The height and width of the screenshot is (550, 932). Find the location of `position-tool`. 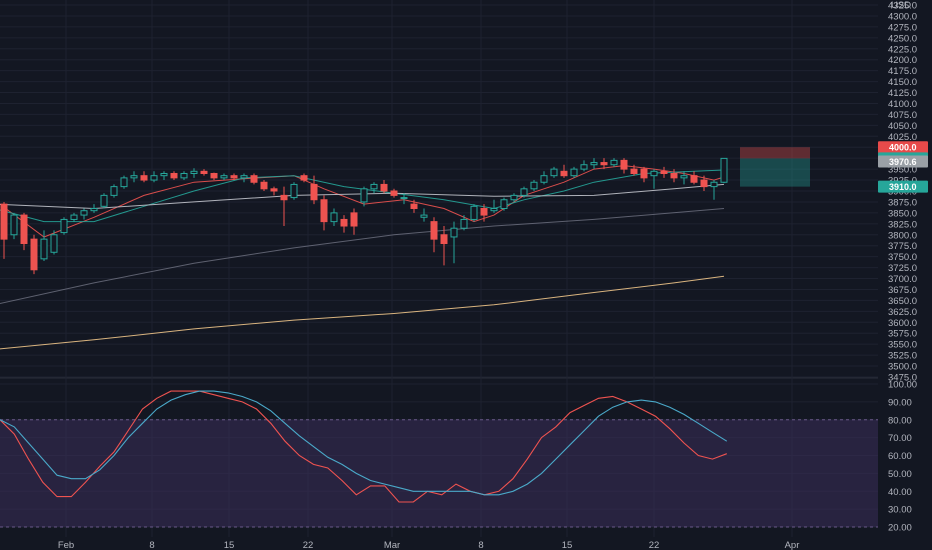

position-tool is located at coordinates (775, 167).